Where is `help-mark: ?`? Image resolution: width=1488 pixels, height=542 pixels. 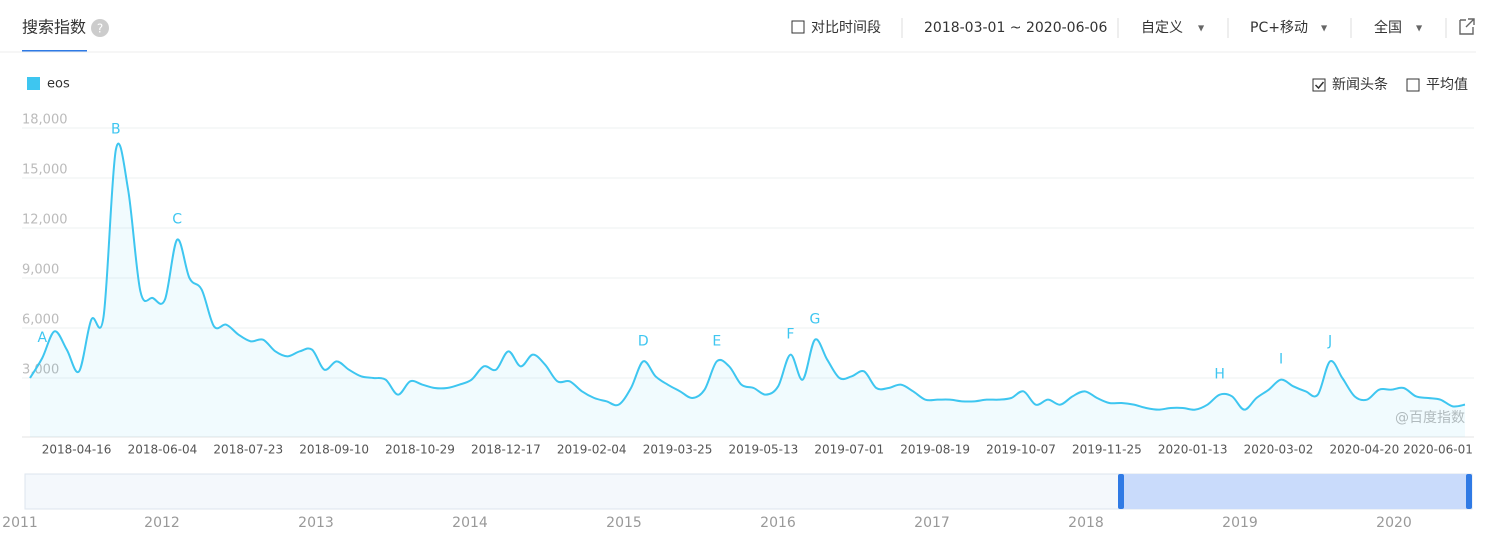
help-mark: ? is located at coordinates (100, 29).